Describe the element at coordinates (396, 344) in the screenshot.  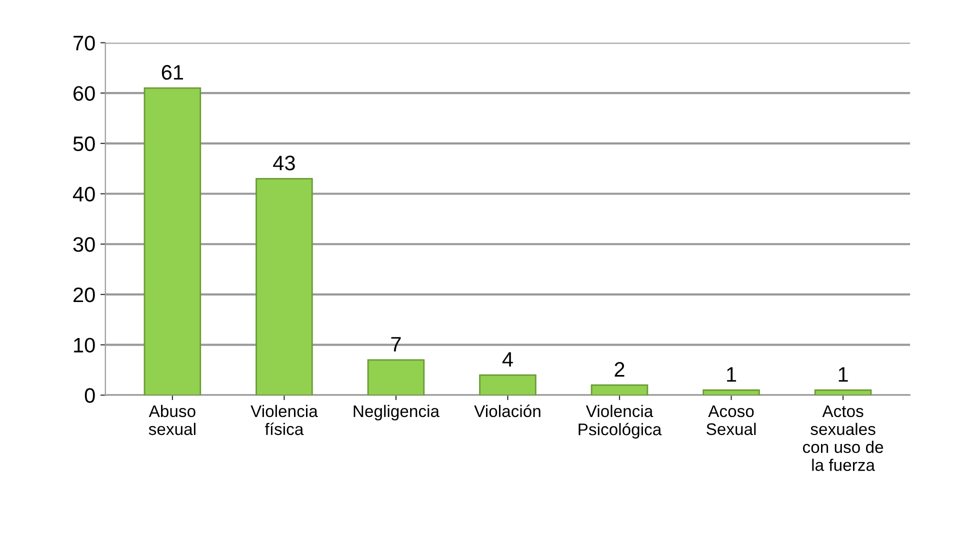
I see `data-label: 7` at that location.